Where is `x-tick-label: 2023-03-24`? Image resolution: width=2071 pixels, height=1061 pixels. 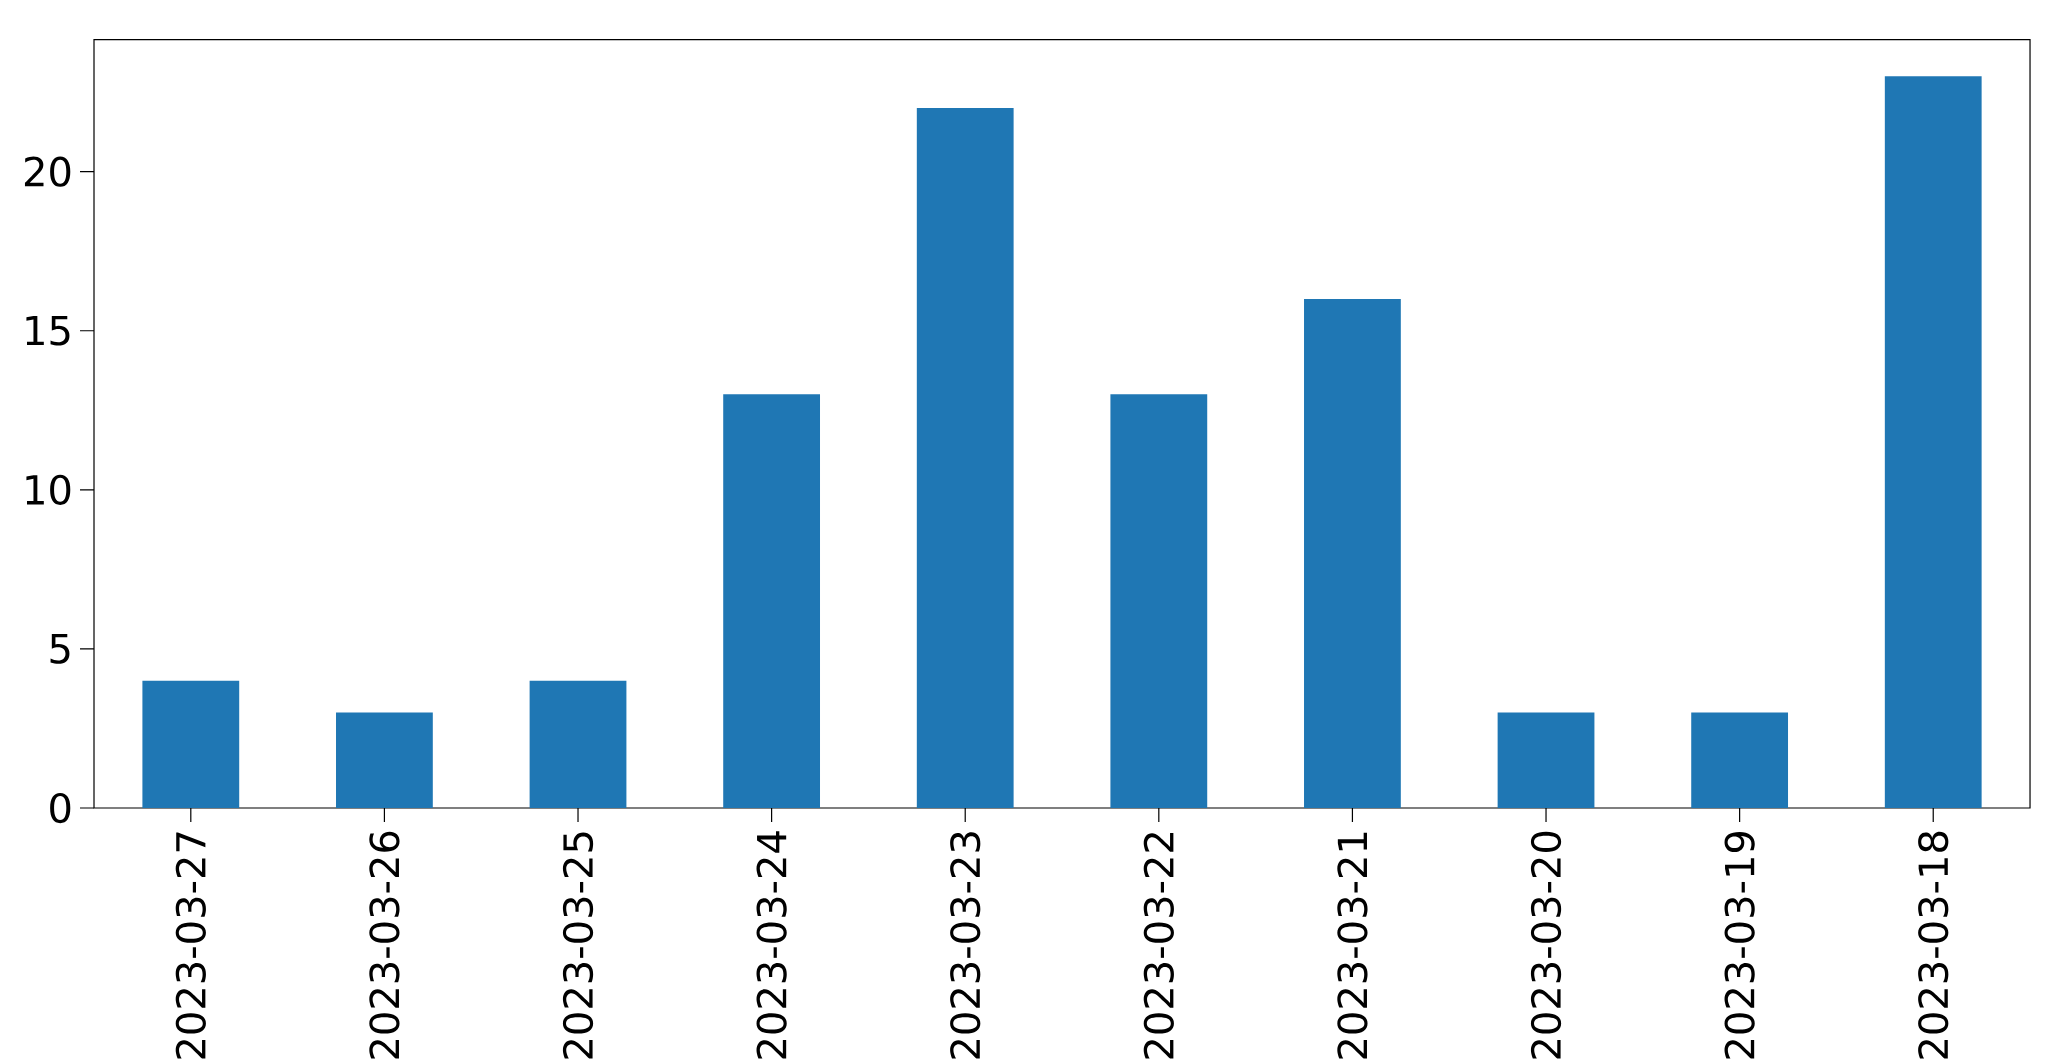 x-tick-label: 2023-03-24 is located at coordinates (771, 945).